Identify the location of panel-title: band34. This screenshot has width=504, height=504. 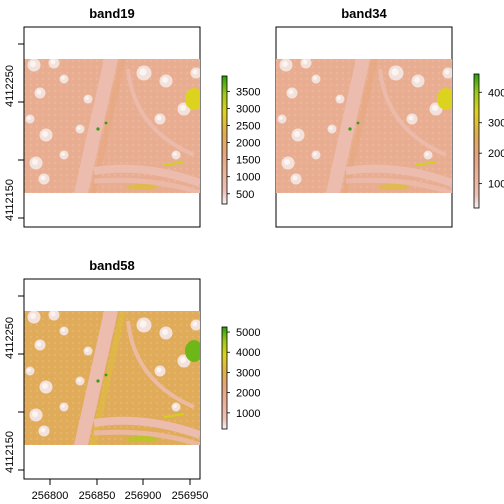
(364, 13).